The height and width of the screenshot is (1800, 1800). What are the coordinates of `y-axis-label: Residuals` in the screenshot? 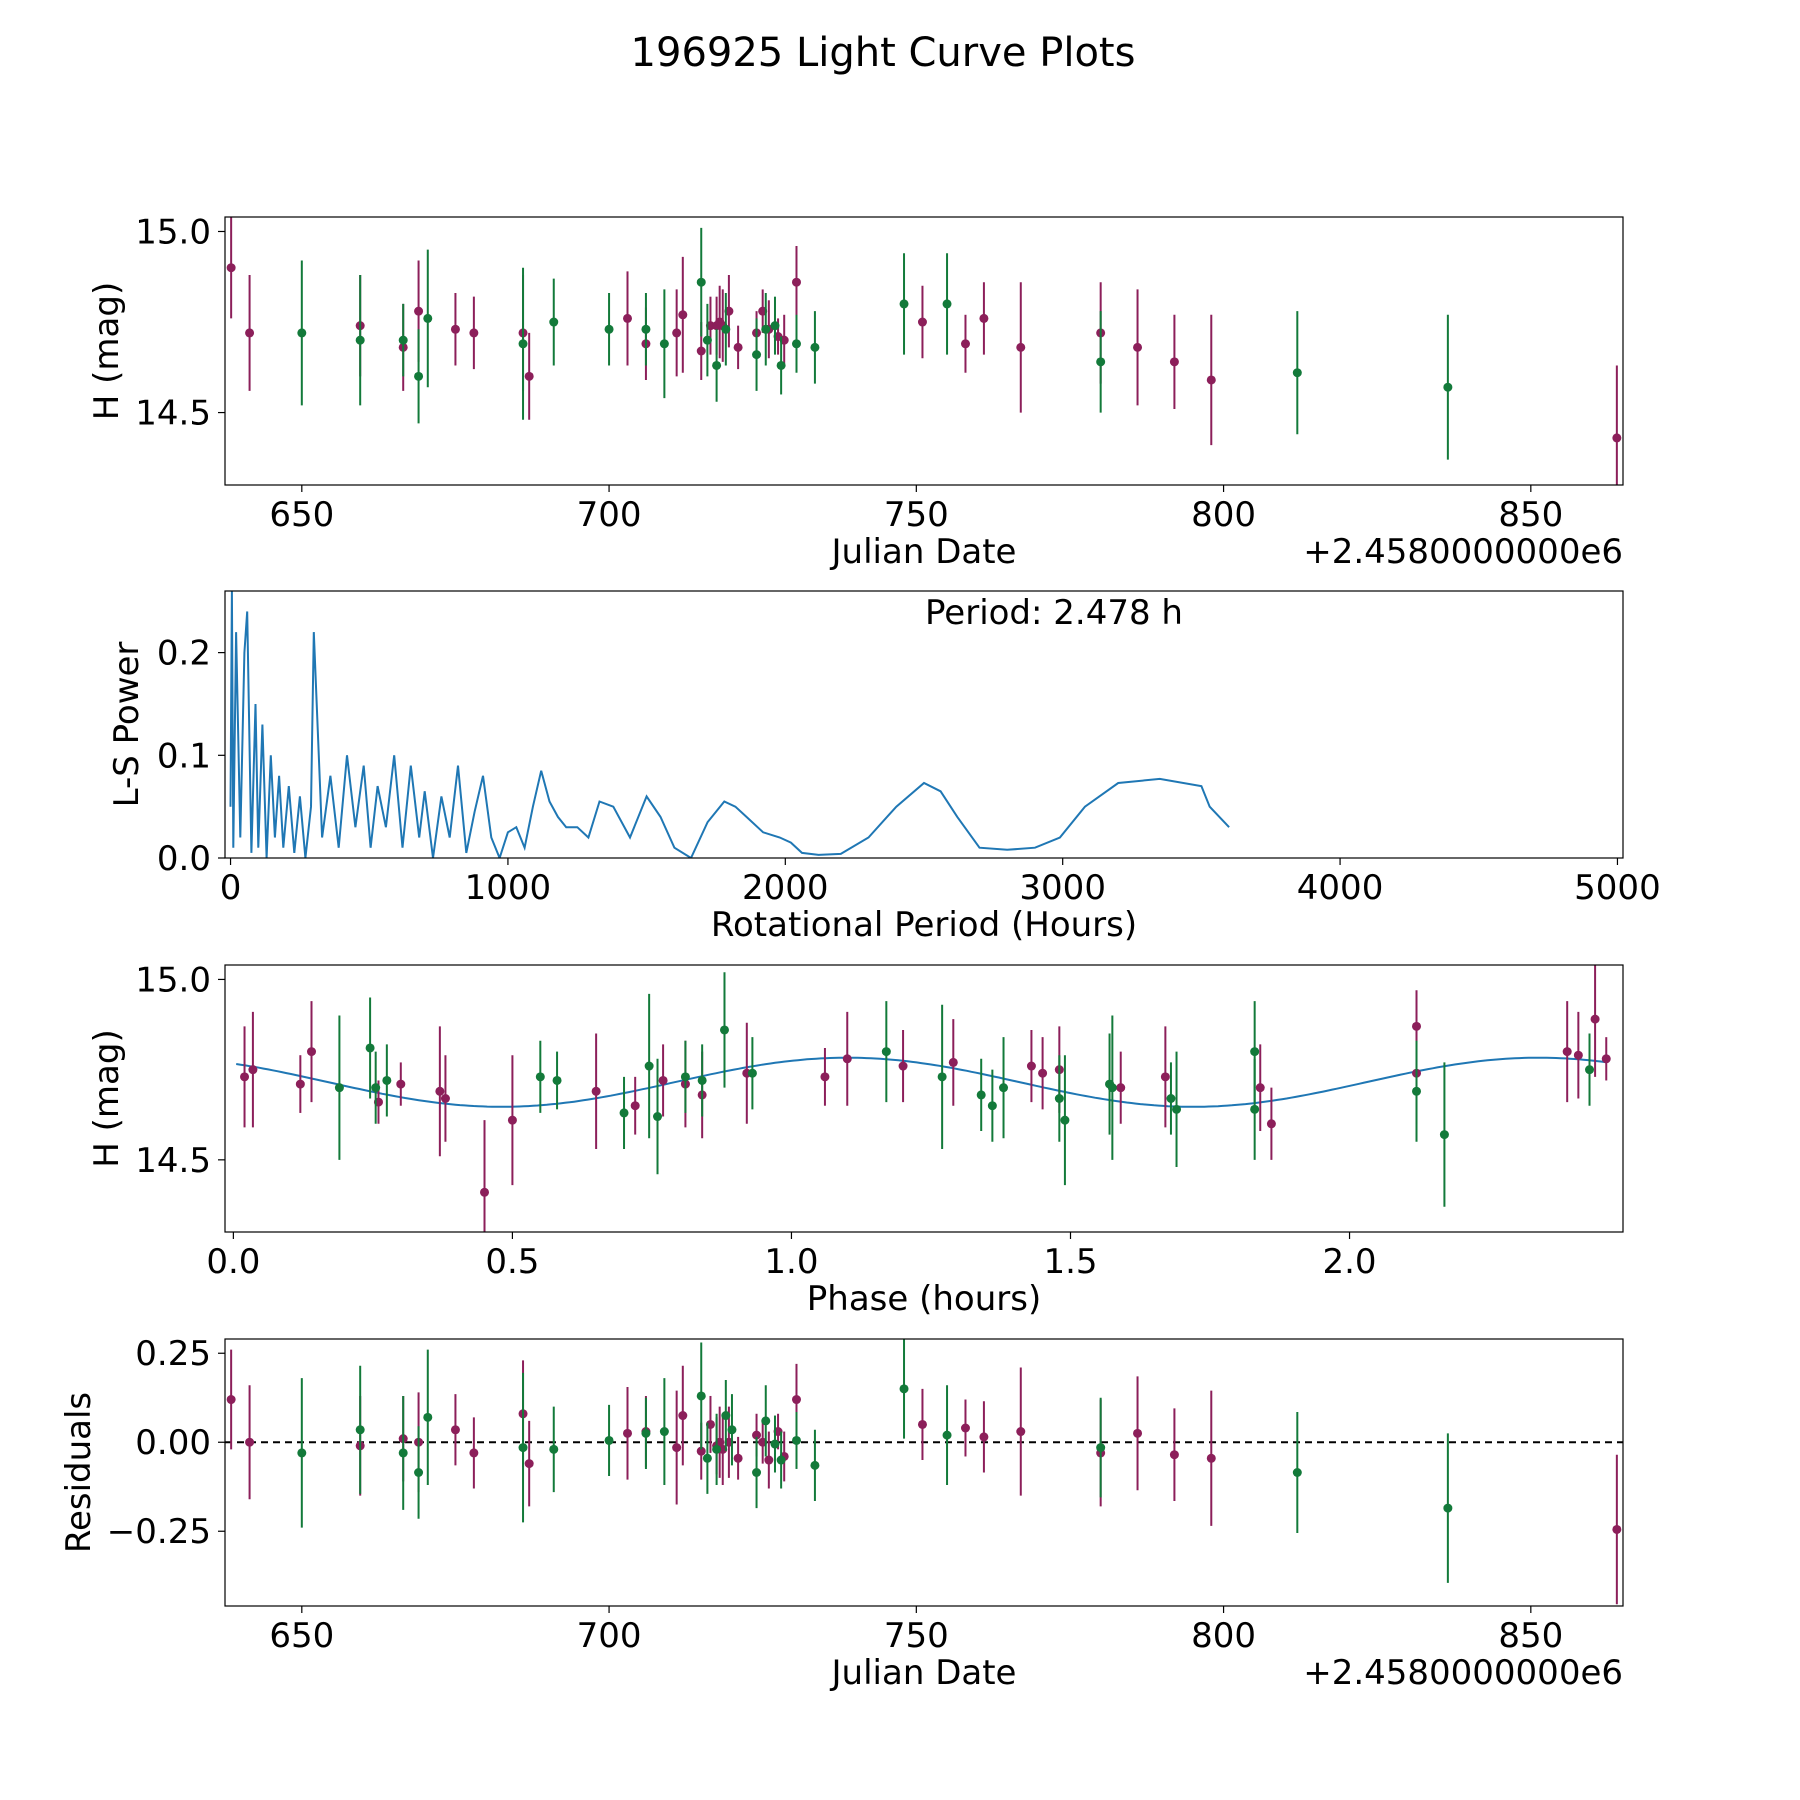 It's located at (79, 1472).